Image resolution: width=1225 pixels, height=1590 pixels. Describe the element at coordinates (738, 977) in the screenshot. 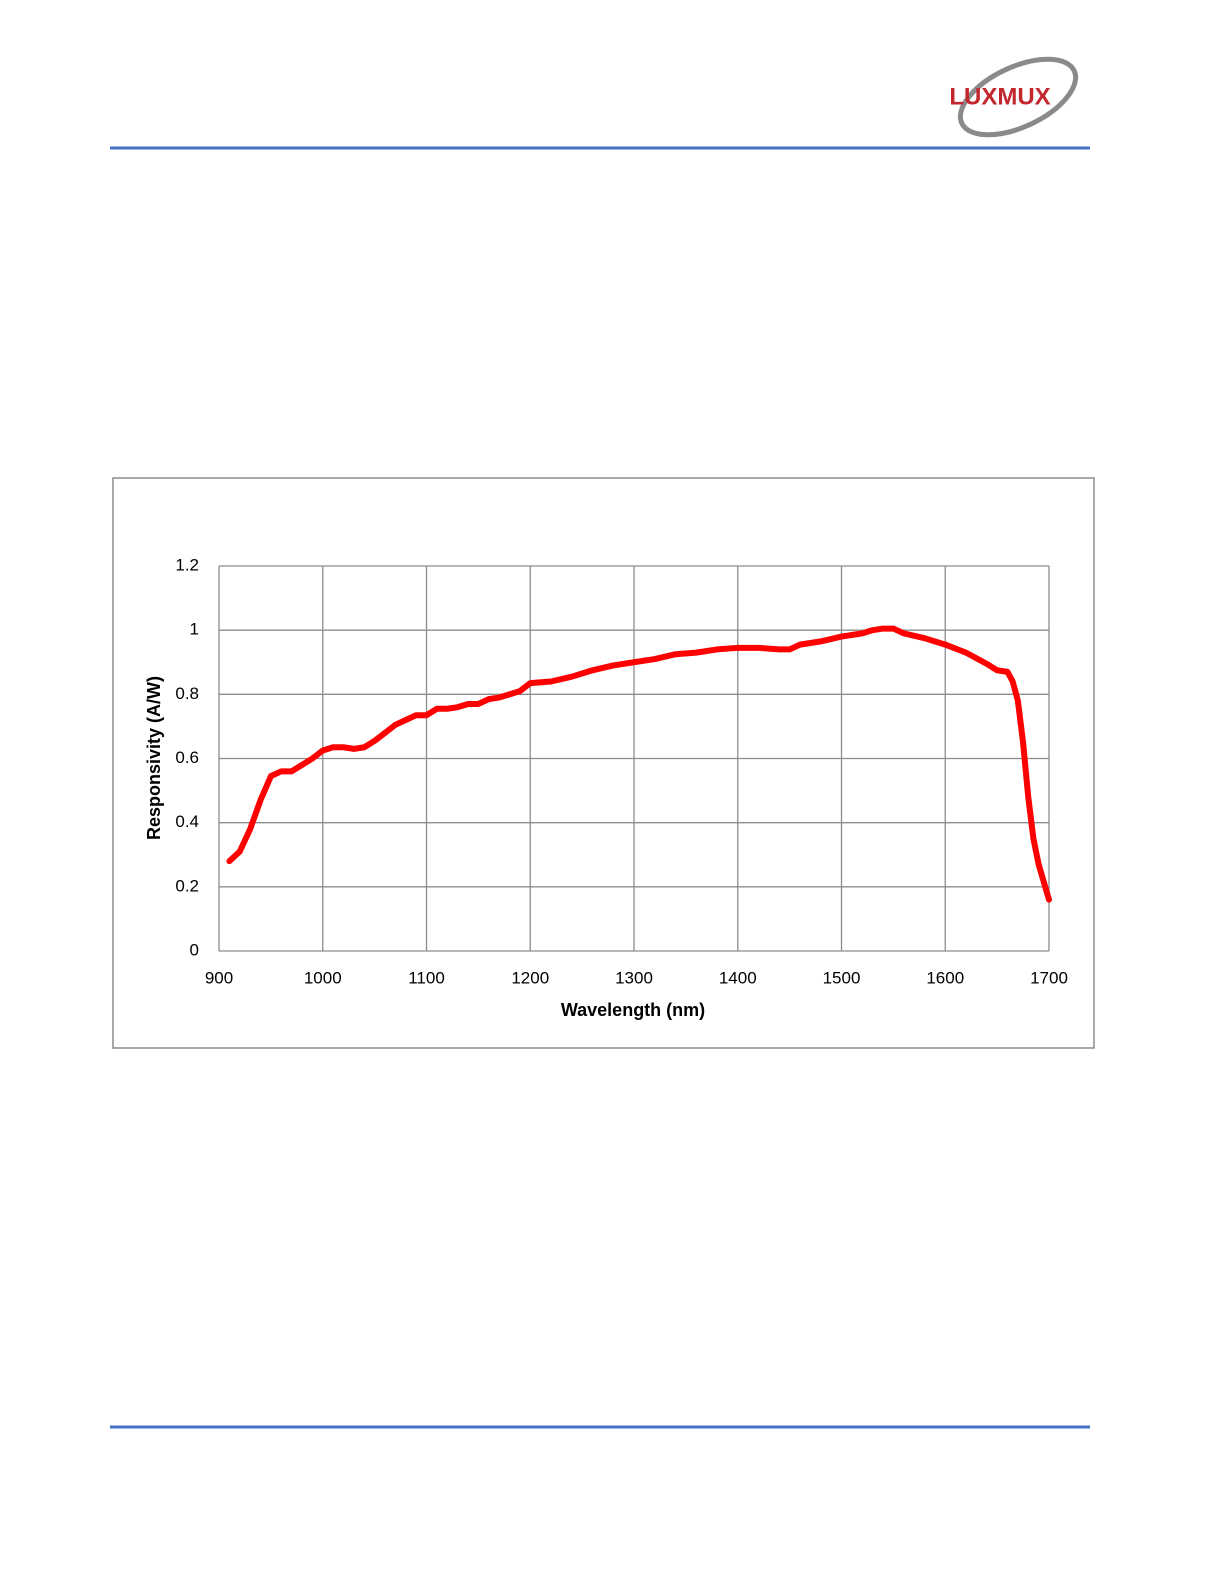

I see `x-tick-label: 1400` at that location.